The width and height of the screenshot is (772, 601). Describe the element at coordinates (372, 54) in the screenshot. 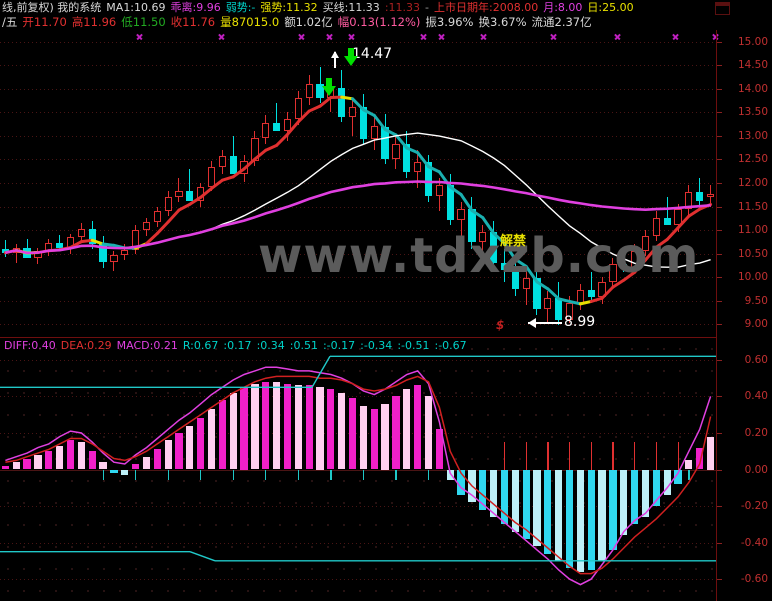

I see `peak-price-label: 14.47` at that location.